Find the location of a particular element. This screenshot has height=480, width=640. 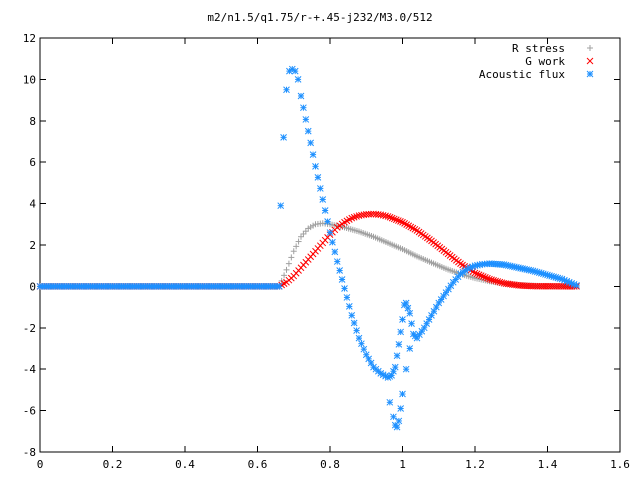

legend-label: G work is located at coordinates (545, 61).